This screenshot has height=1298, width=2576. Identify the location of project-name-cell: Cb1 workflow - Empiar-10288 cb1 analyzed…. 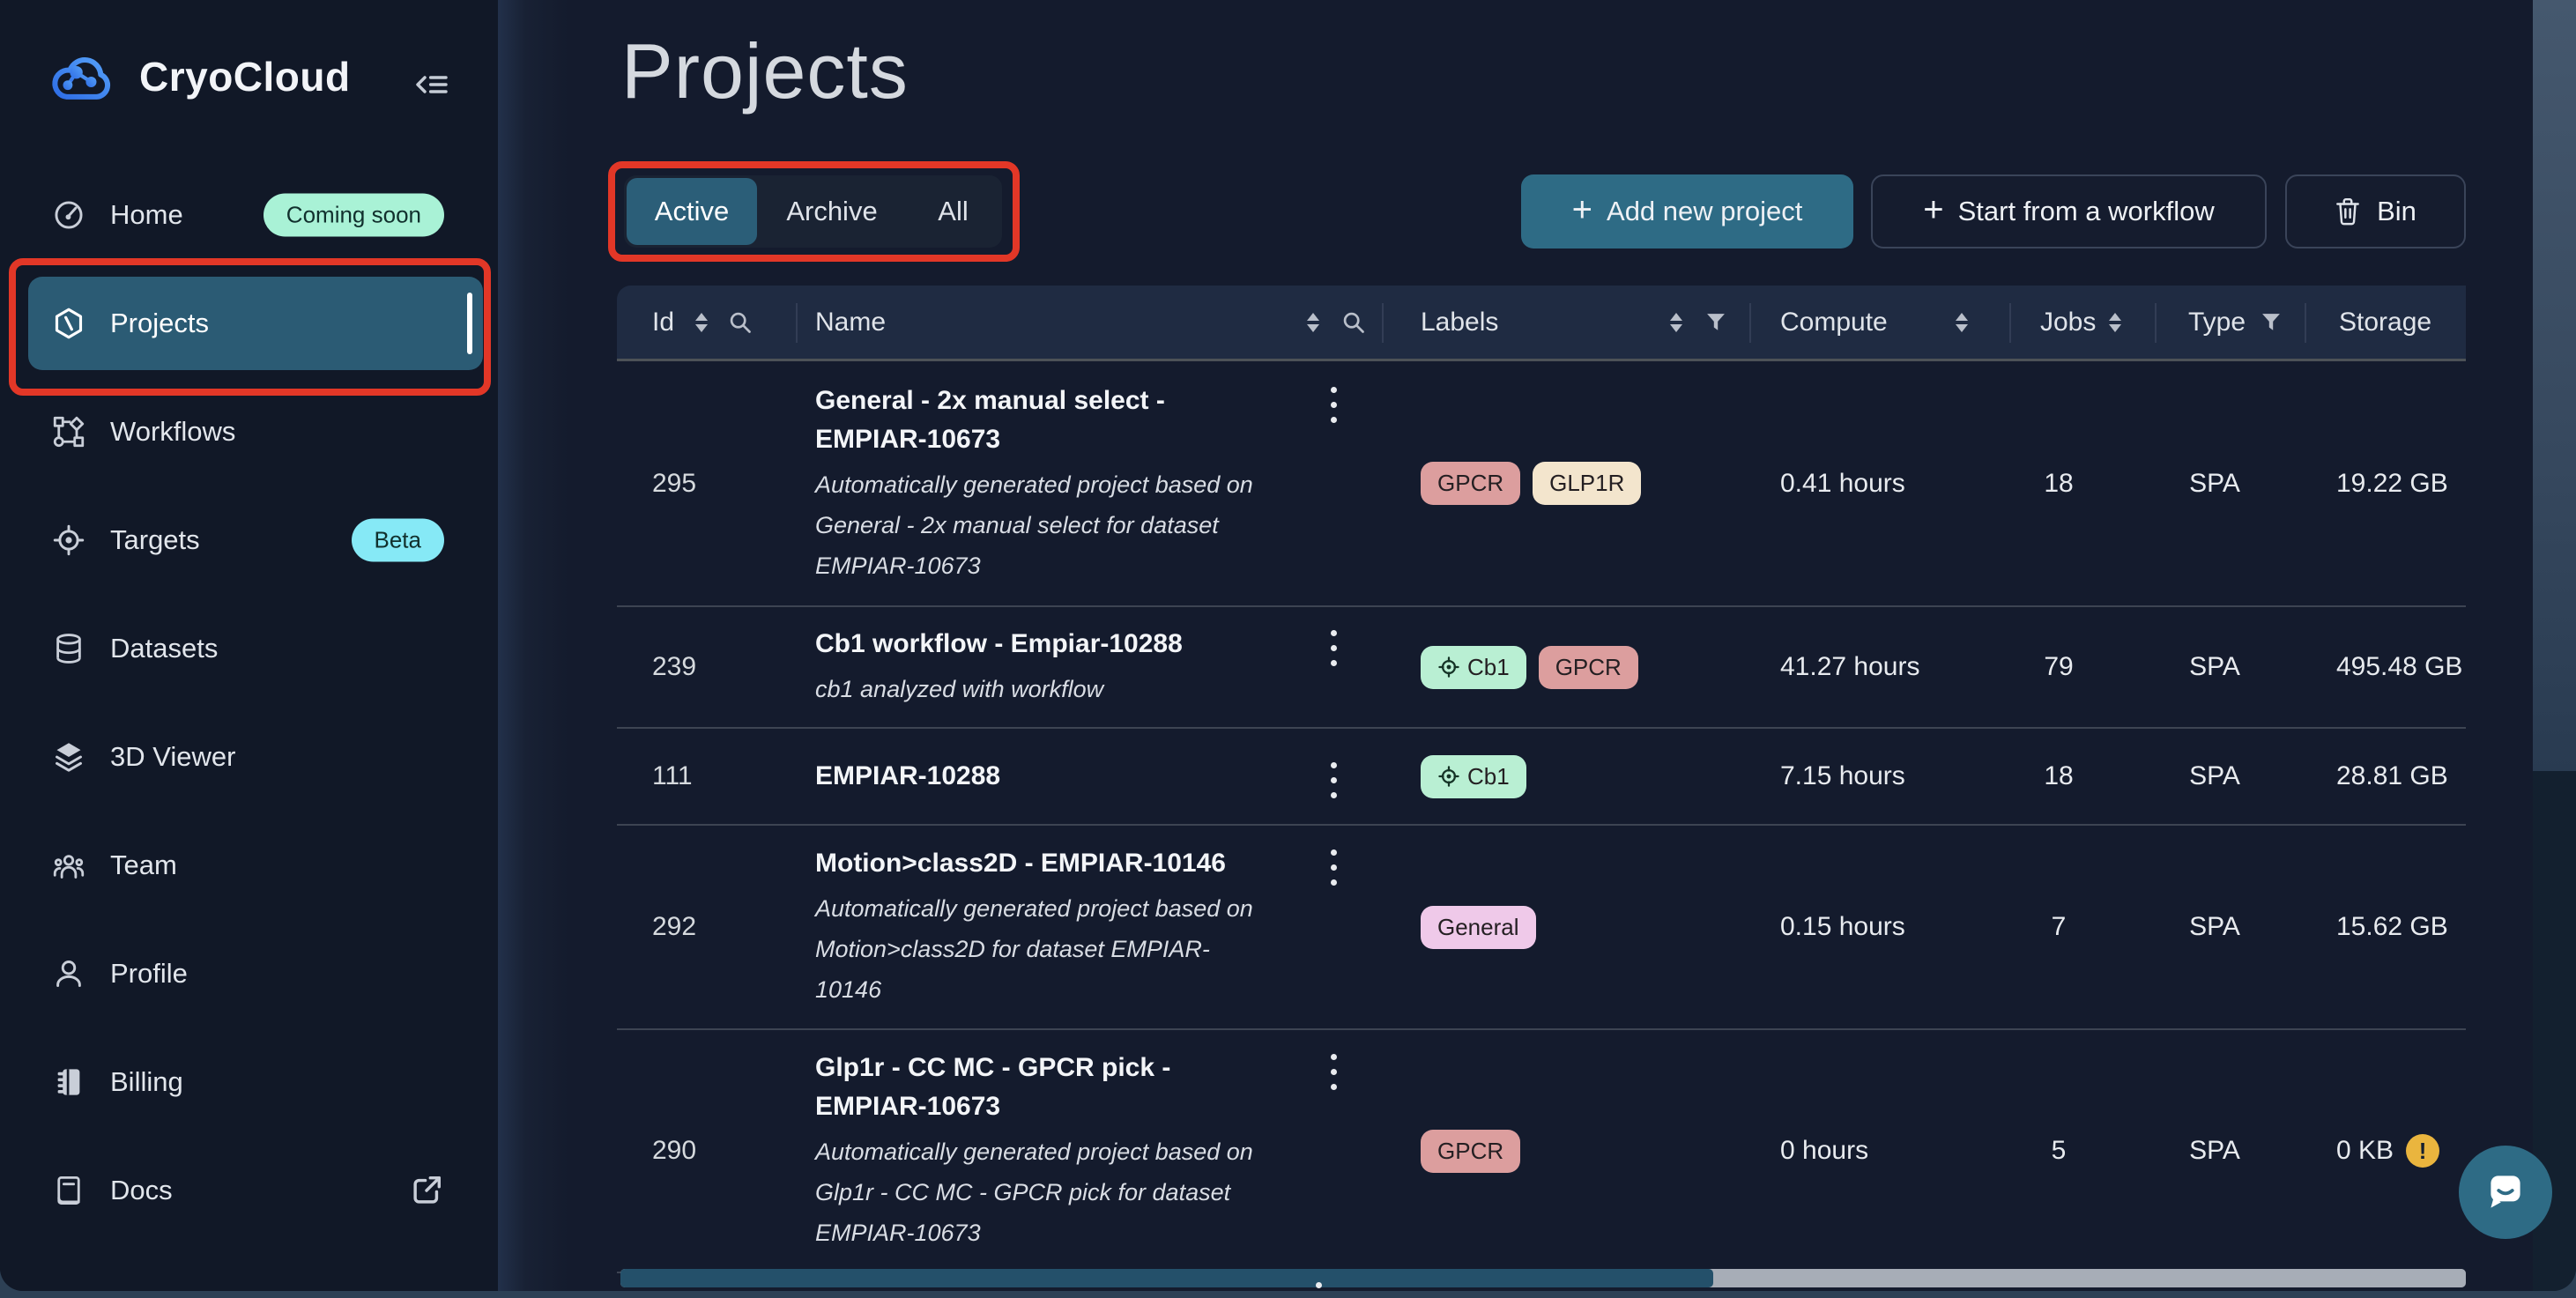
(1076, 667).